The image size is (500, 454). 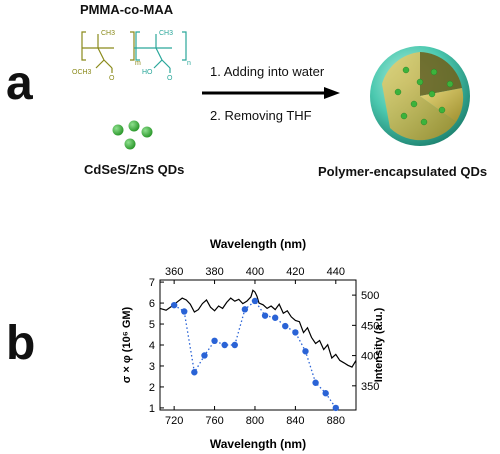 What do you see at coordinates (138, 63) in the screenshot?
I see `structure-sub-m: m` at bounding box center [138, 63].